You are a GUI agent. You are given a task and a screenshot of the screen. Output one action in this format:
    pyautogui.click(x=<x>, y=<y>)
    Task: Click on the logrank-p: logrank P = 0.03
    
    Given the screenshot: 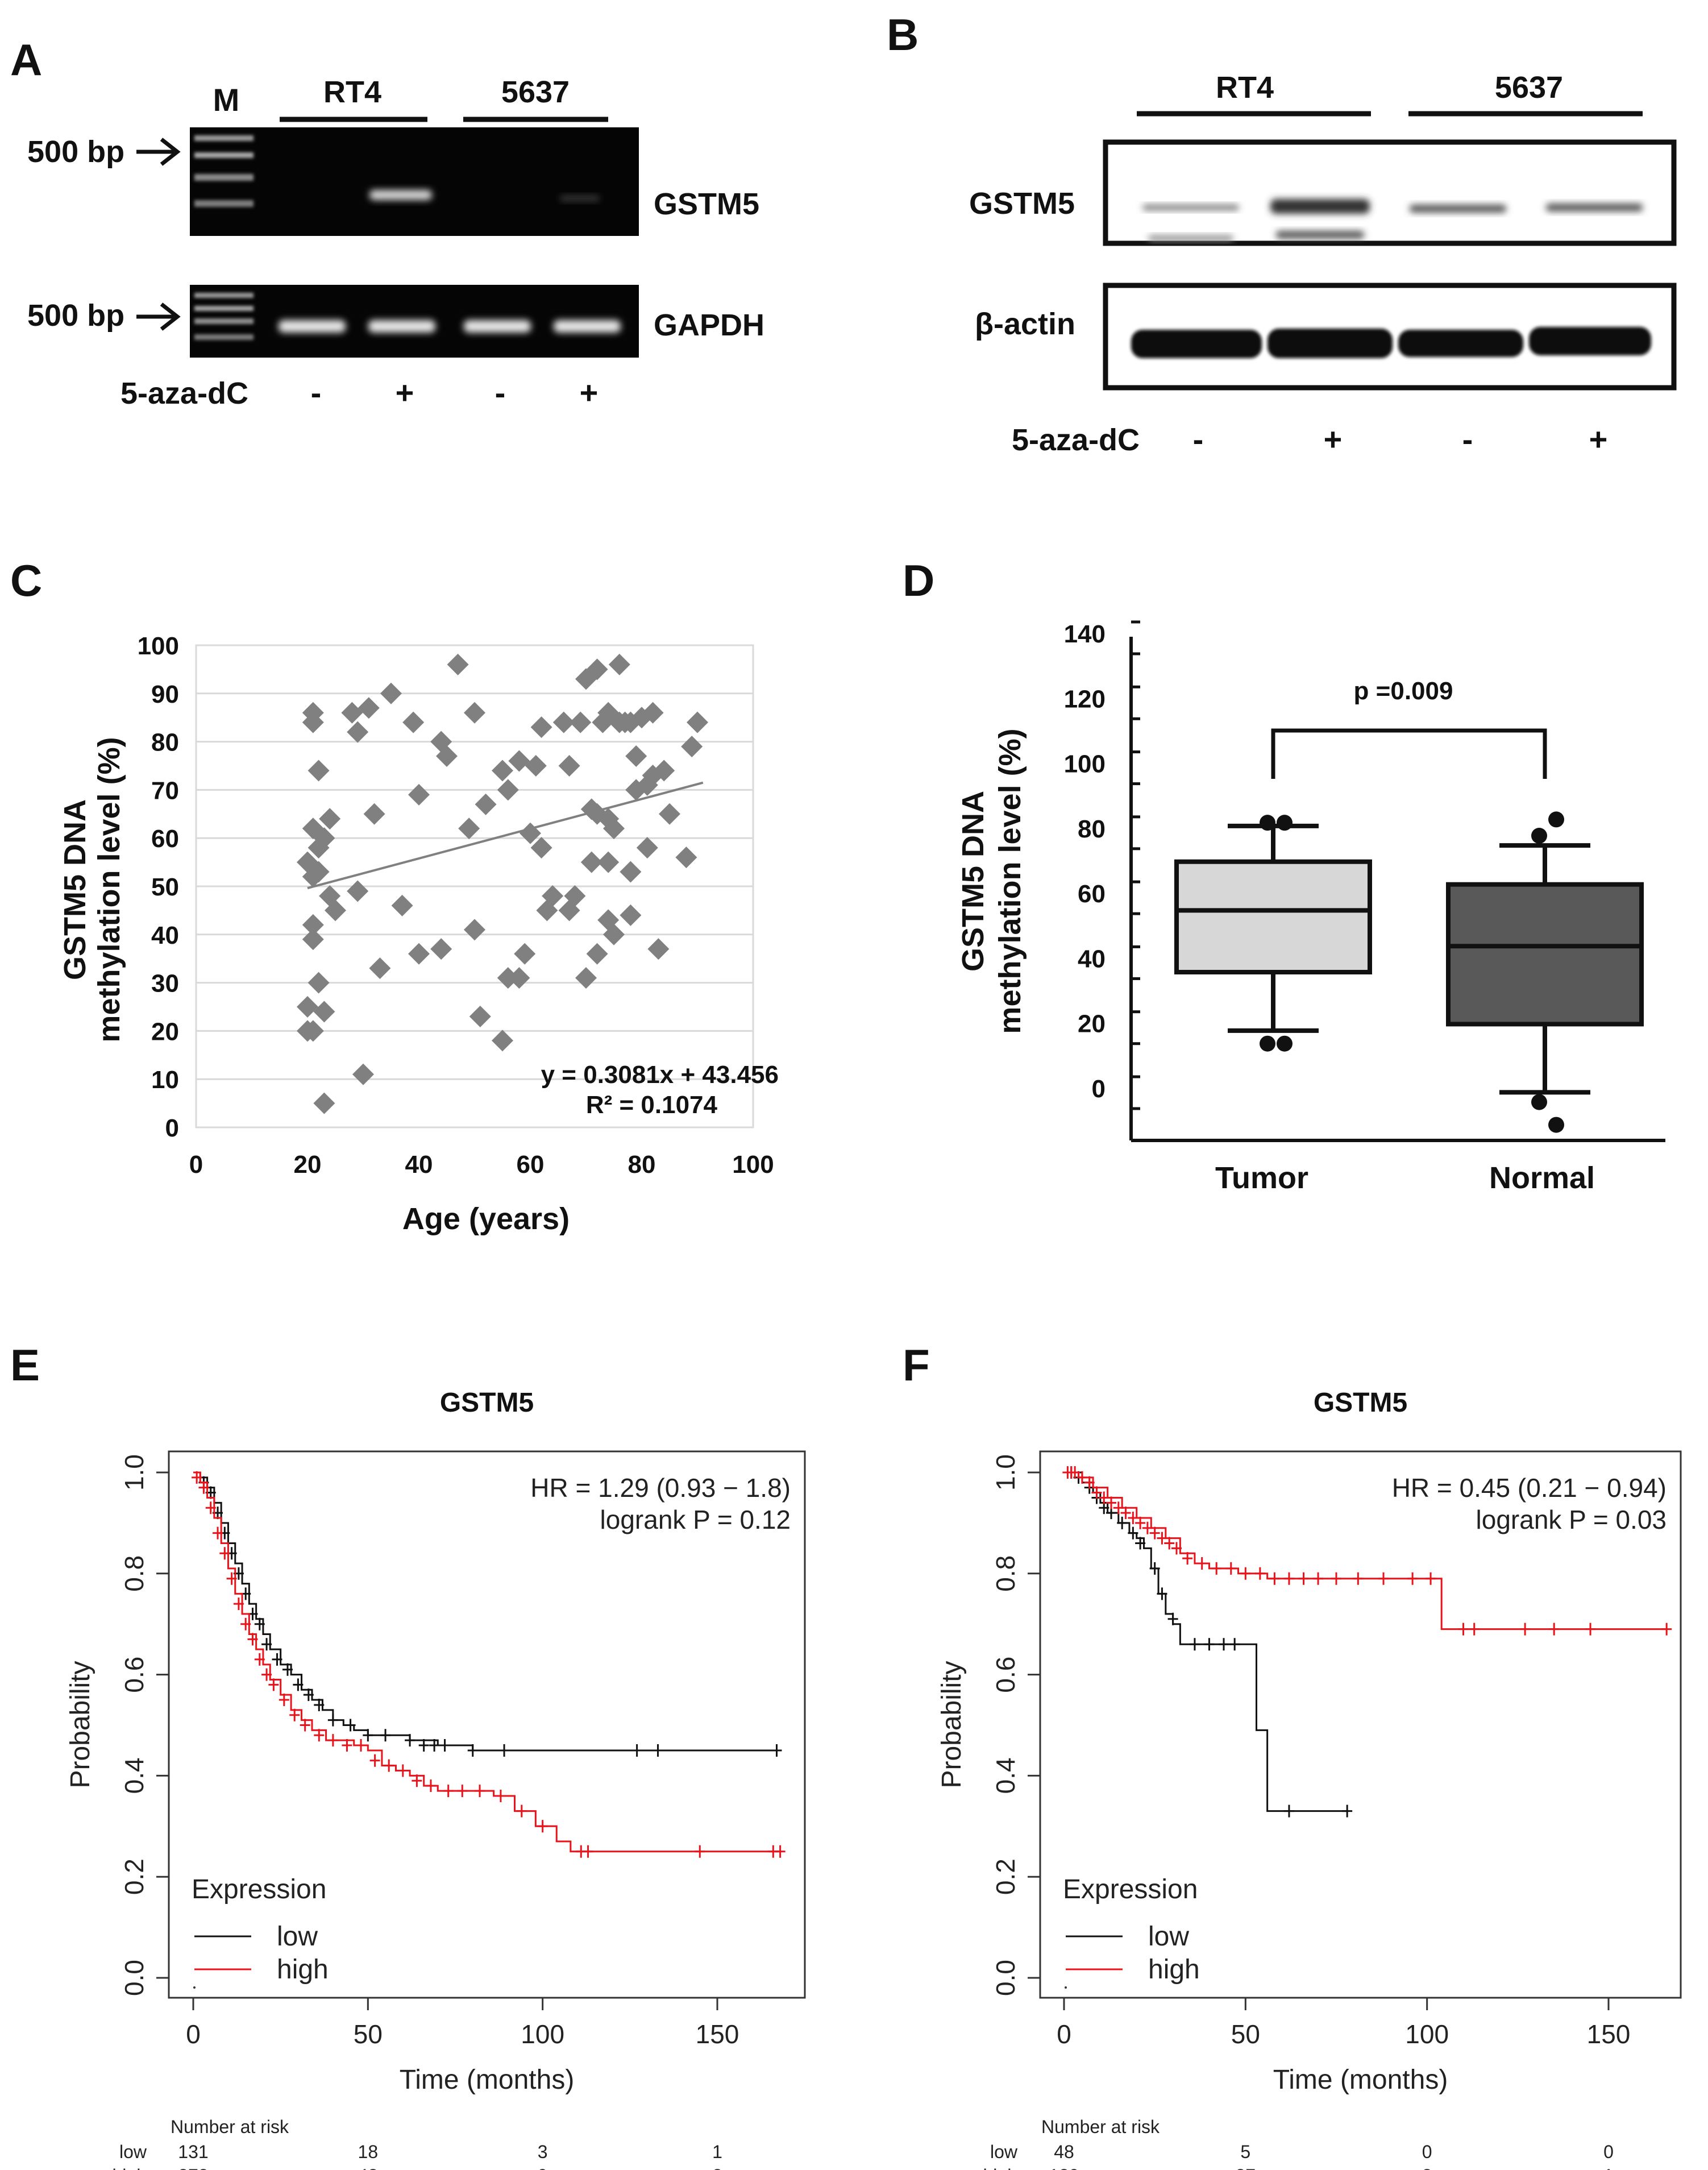 What is the action you would take?
    pyautogui.click(x=1571, y=1519)
    